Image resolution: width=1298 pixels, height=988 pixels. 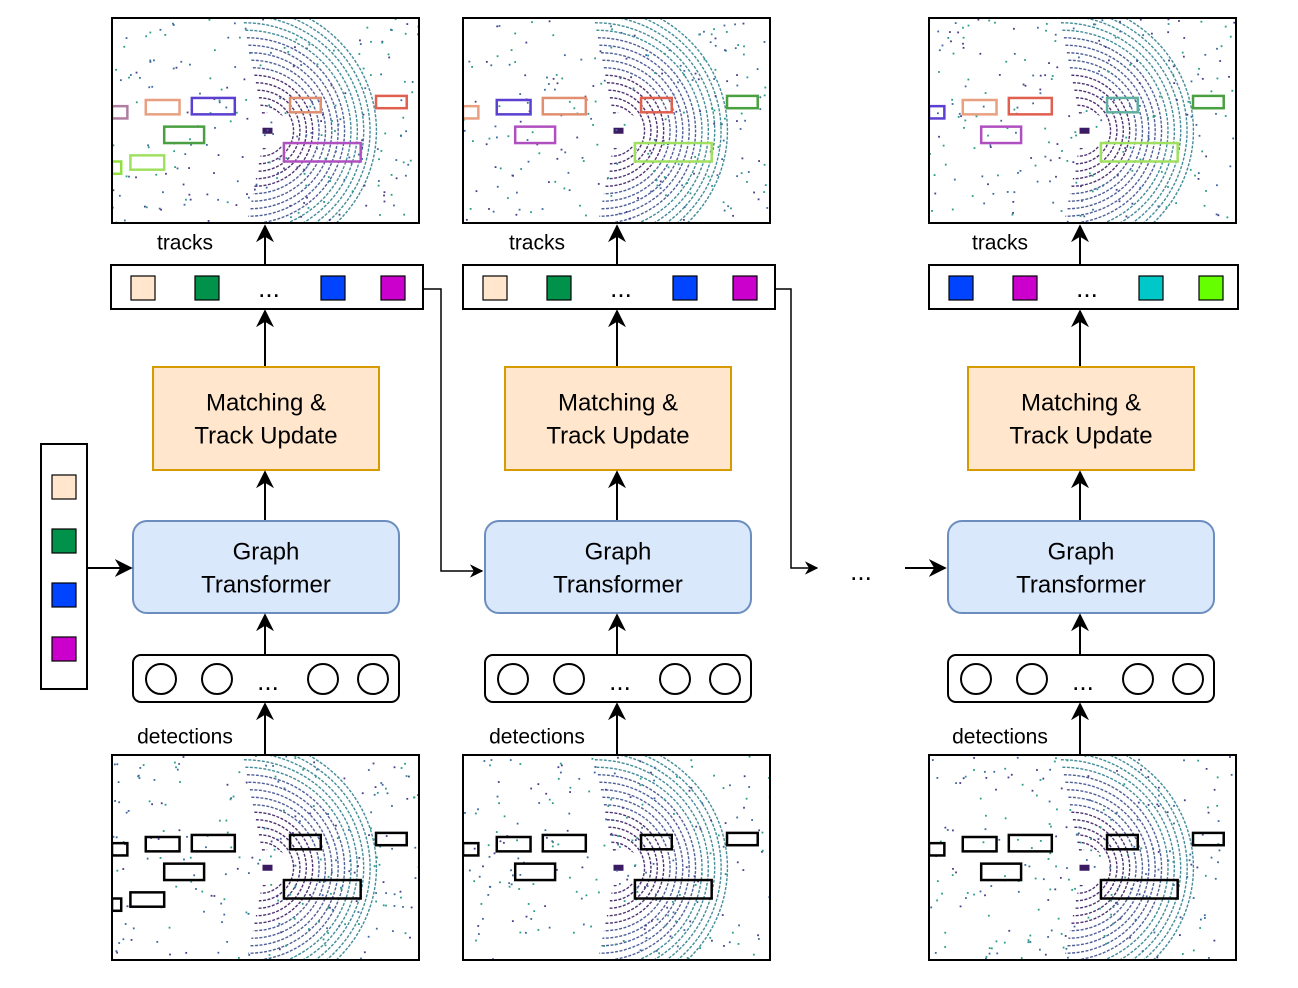 What do you see at coordinates (265, 435) in the screenshot?
I see `track-update-label: Track Update` at bounding box center [265, 435].